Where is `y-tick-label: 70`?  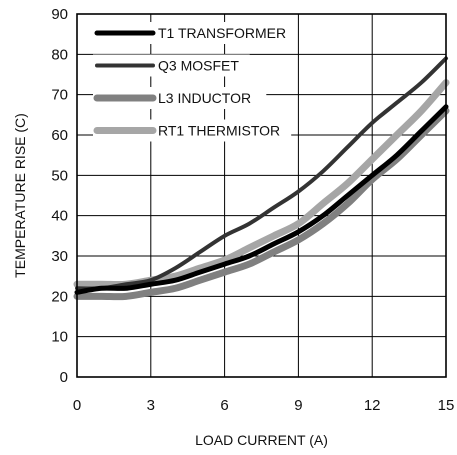
y-tick-label: 70 is located at coordinates (59, 95).